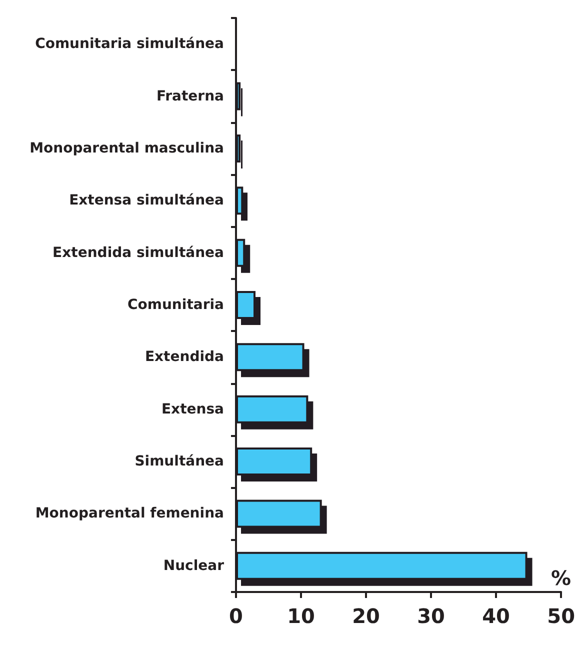 This screenshot has width=586, height=652. Describe the element at coordinates (138, 252) in the screenshot. I see `y-tick-label: Extendida simultánea` at that location.